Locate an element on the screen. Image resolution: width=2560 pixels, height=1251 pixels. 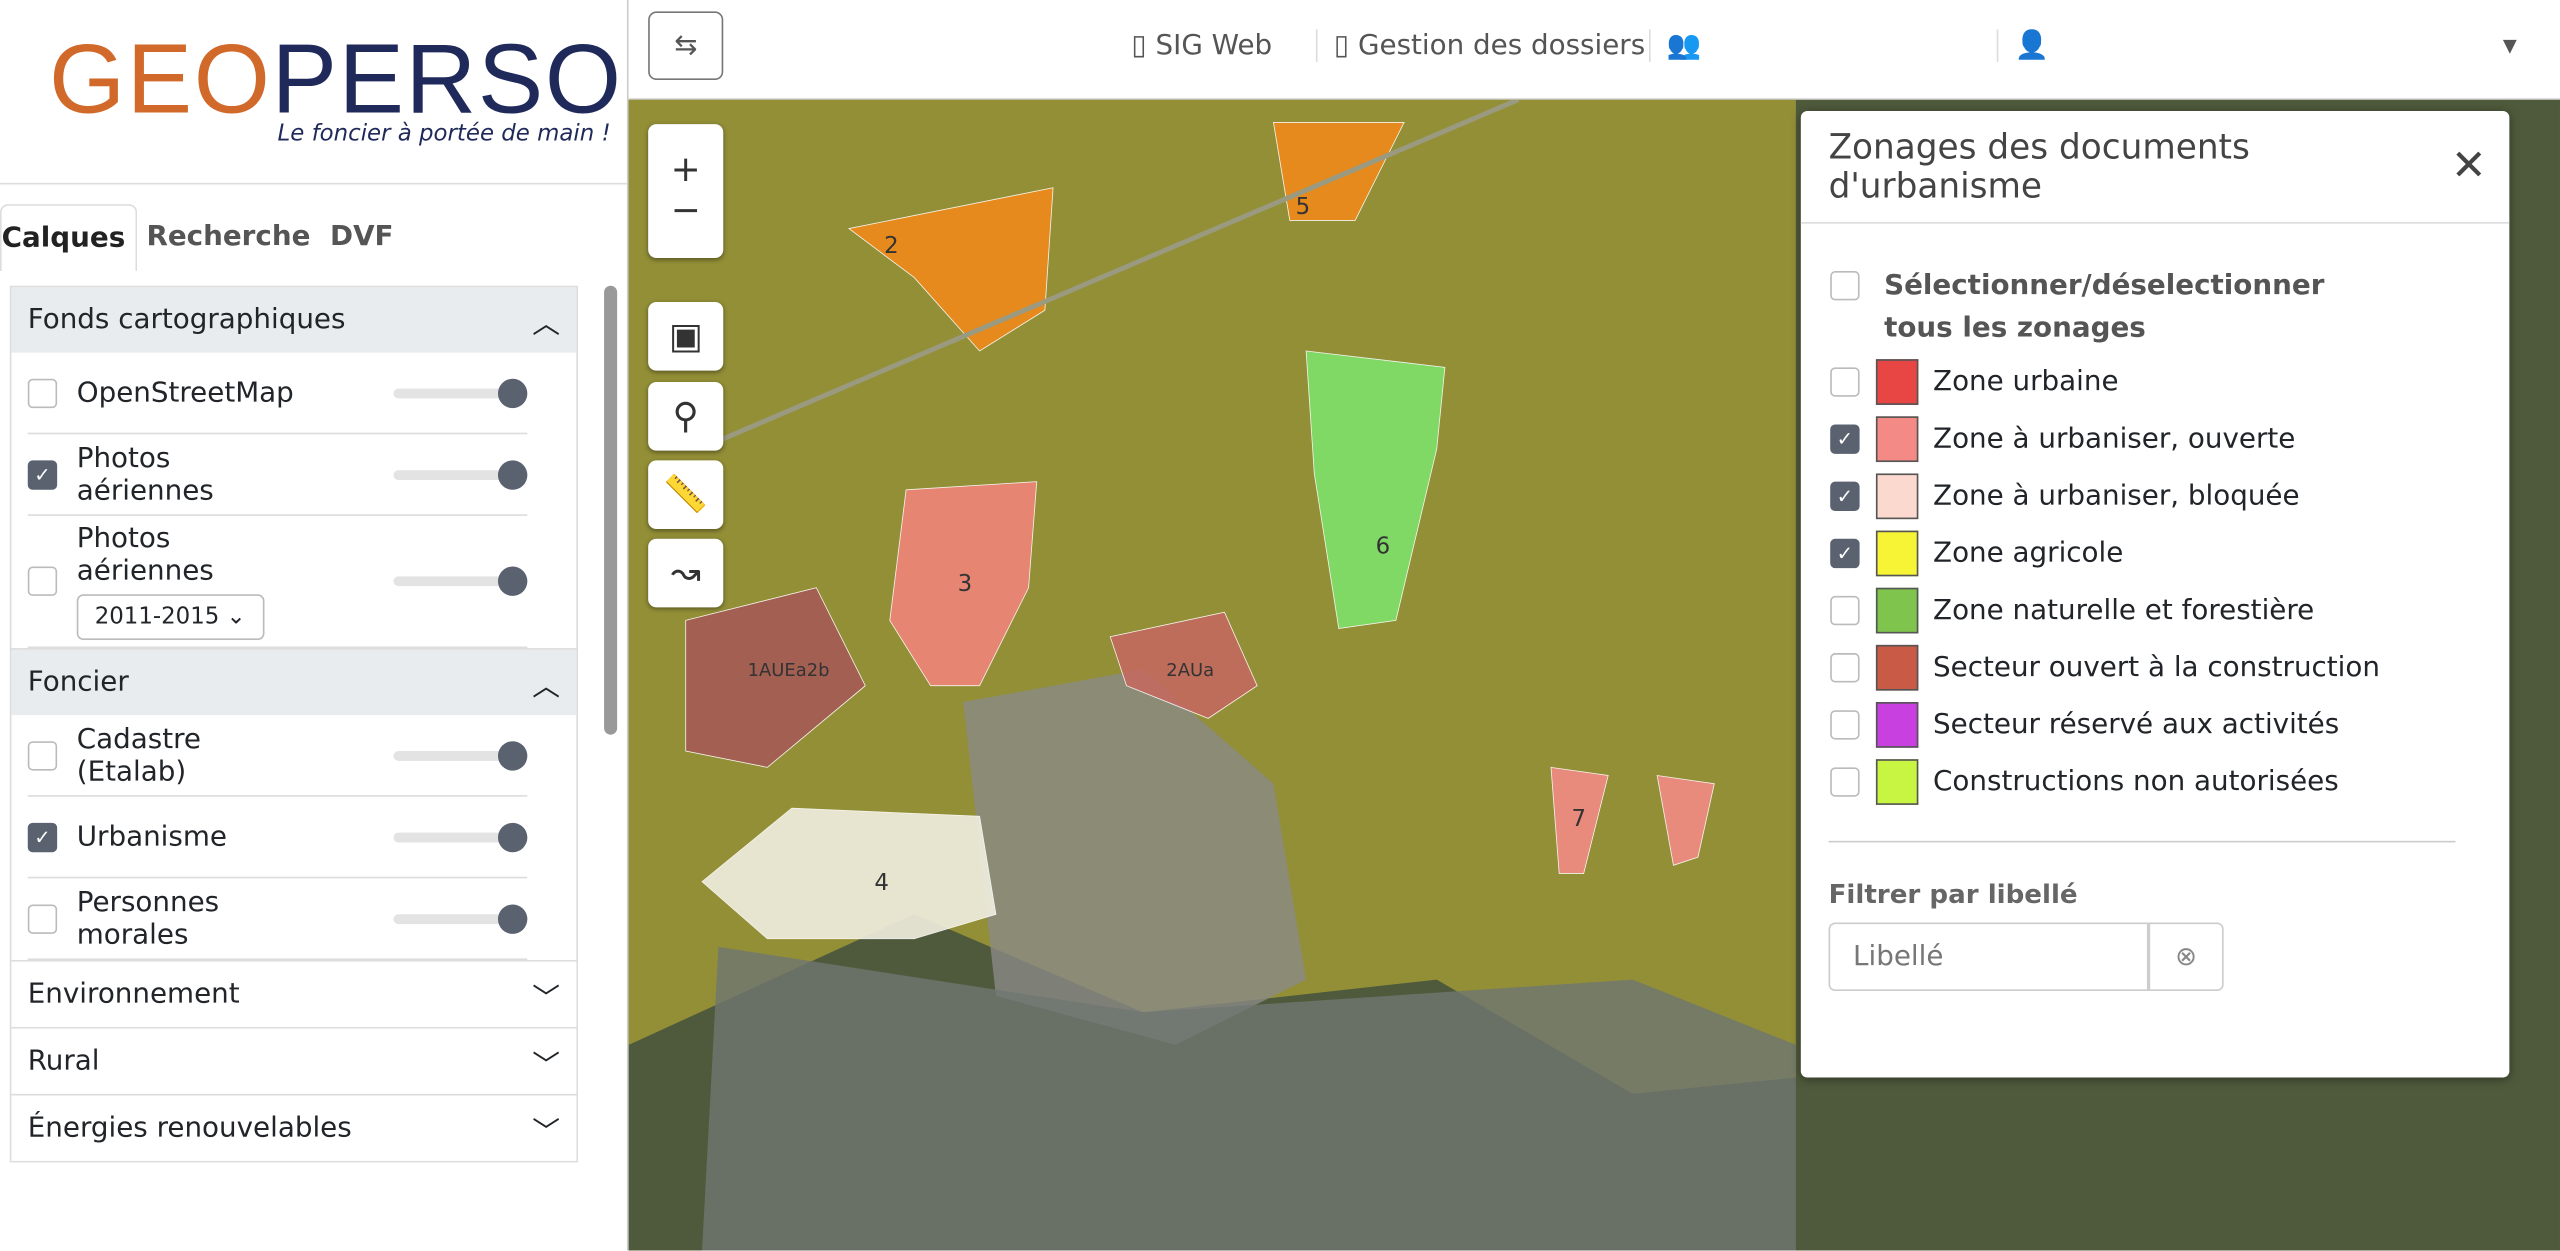
zone-label: Zone agricole is located at coordinates (2028, 552).